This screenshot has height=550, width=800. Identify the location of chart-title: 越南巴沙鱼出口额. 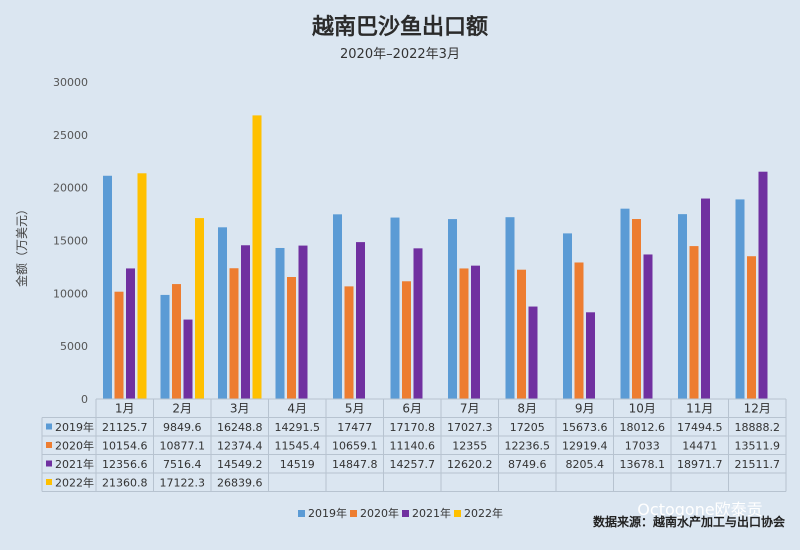
(399, 27).